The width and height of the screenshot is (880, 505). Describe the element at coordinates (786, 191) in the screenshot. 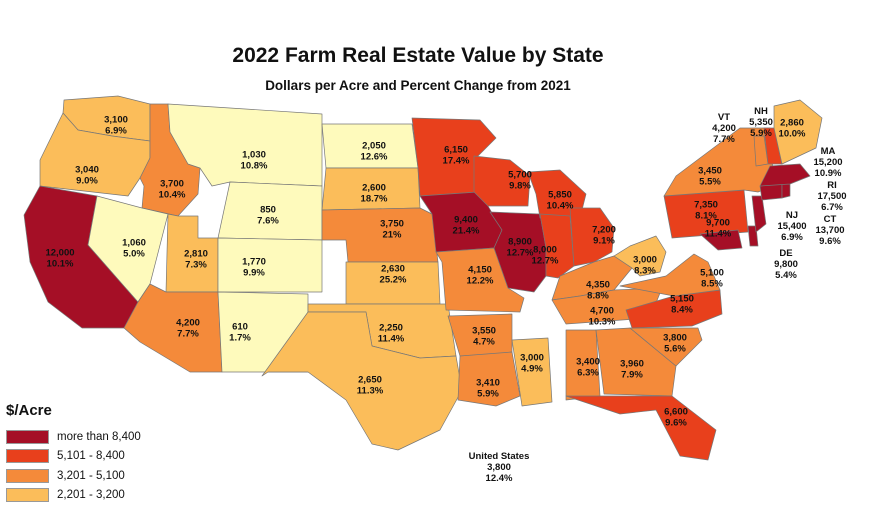

I see `state-ri` at that location.